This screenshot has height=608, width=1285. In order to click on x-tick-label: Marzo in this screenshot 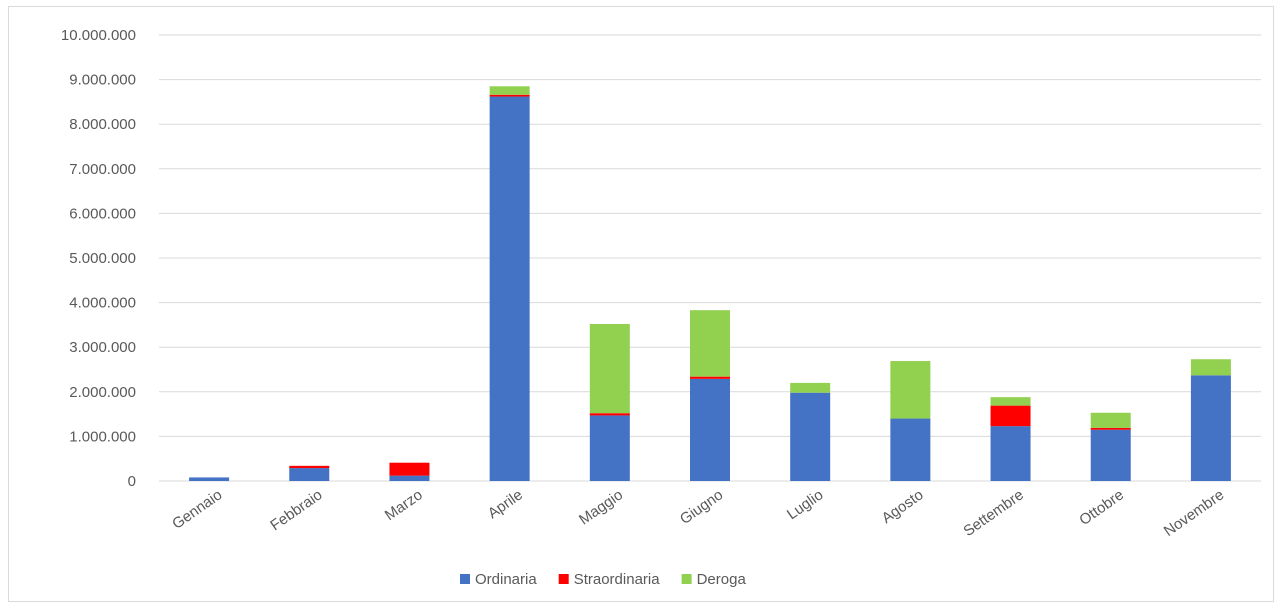, I will do `click(404, 505)`.